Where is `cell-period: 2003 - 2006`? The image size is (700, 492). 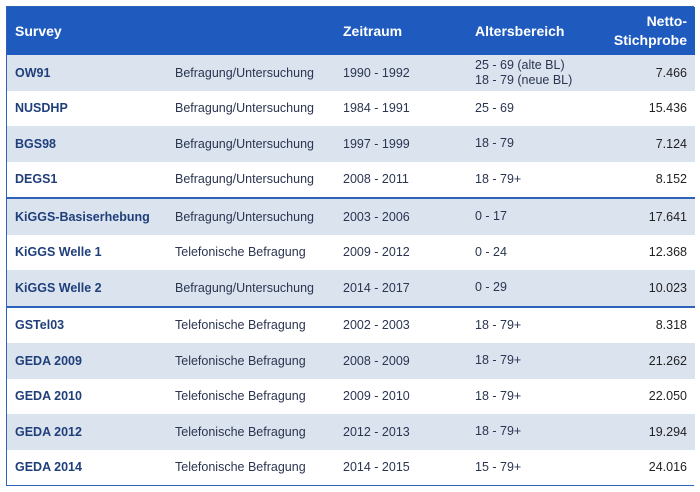 cell-period: 2003 - 2006 is located at coordinates (401, 216).